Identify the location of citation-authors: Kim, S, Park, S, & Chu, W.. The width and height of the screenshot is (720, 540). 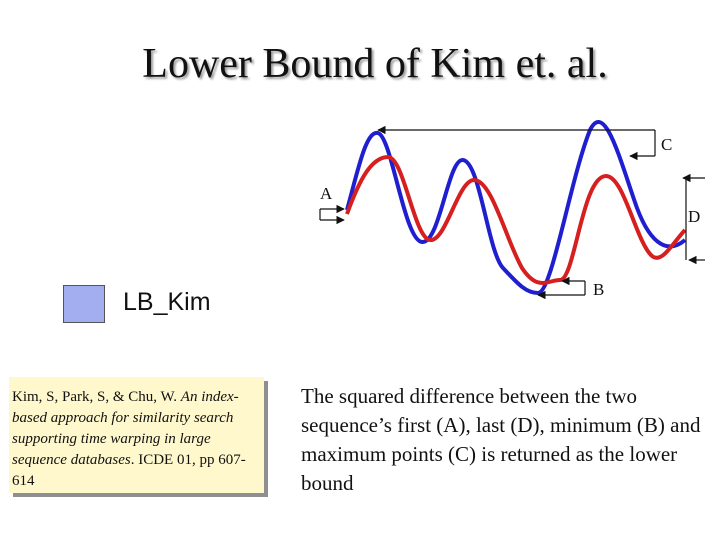
(95, 397).